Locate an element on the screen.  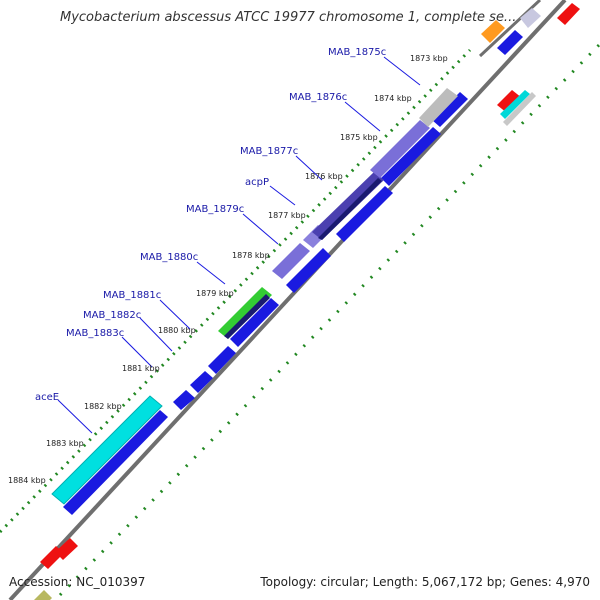
cds-MAB_1880c is located at coordinates (245, 313).